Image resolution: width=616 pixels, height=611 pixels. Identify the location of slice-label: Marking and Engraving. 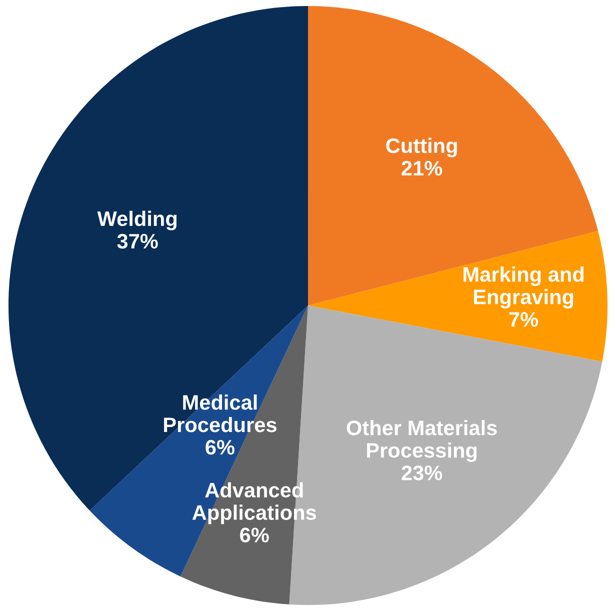
(524, 287).